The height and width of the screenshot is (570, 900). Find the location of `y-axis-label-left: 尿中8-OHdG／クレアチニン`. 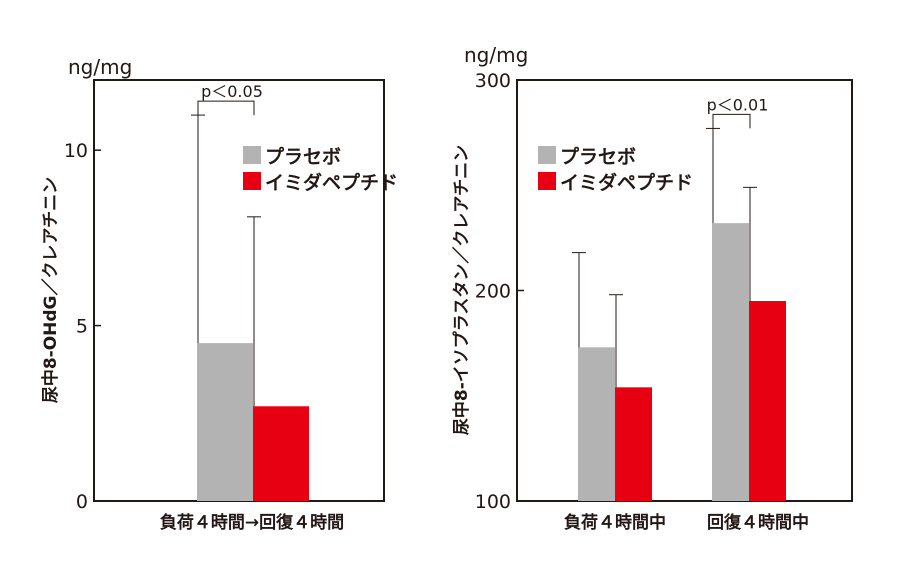

y-axis-label-left: 尿中8-OHdG／クレアチニン is located at coordinates (50, 290).